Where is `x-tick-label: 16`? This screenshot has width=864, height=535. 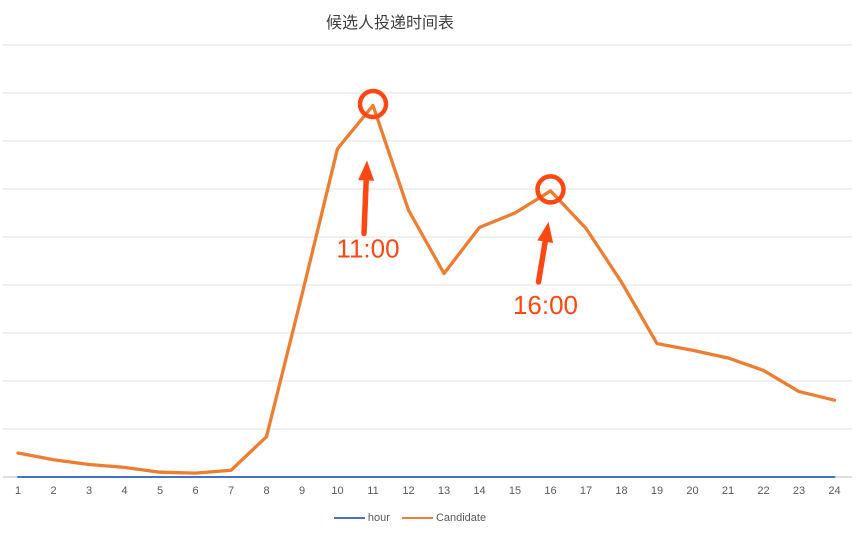 x-tick-label: 16 is located at coordinates (550, 491).